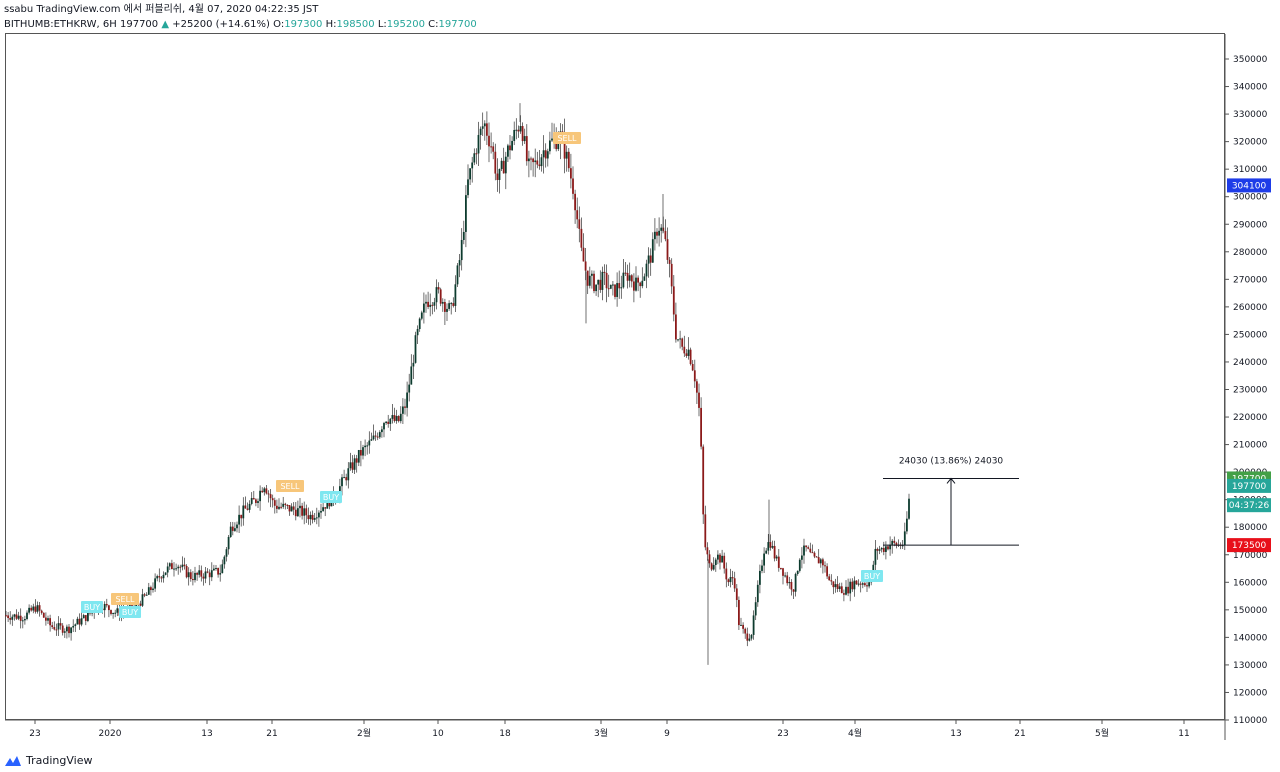  I want to click on measure-arrow-head-icon, so click(951, 480).